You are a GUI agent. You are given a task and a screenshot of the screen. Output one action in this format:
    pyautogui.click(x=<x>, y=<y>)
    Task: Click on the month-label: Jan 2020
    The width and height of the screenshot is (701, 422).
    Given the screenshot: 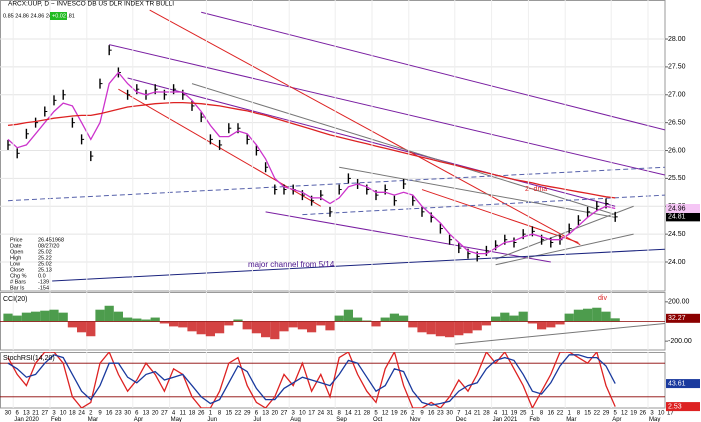 What is the action you would take?
    pyautogui.click(x=26, y=419)
    